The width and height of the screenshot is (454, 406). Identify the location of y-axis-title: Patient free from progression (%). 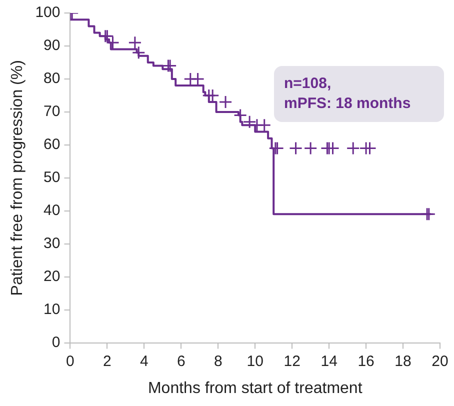
(17, 178).